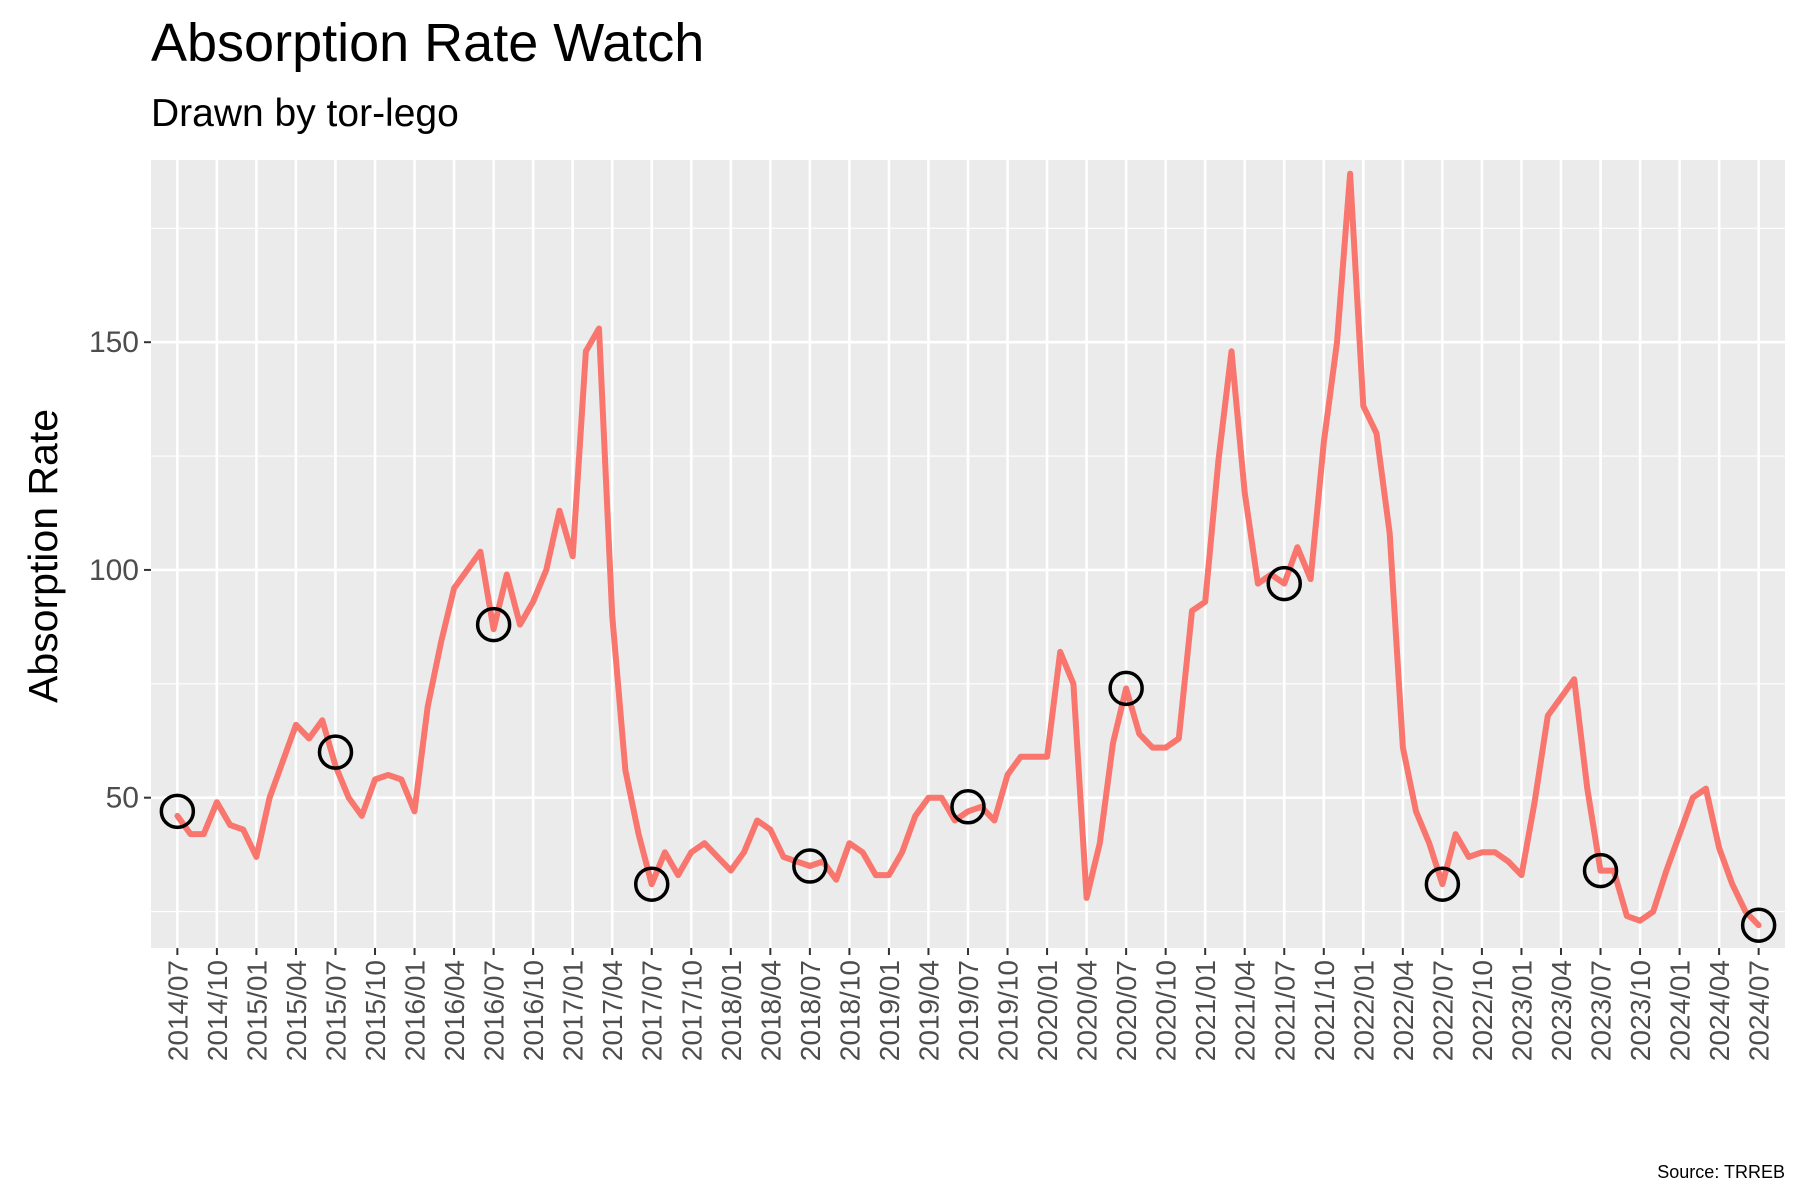  What do you see at coordinates (1680, 1010) in the screenshot?
I see `x-tick-label: 2024/01` at bounding box center [1680, 1010].